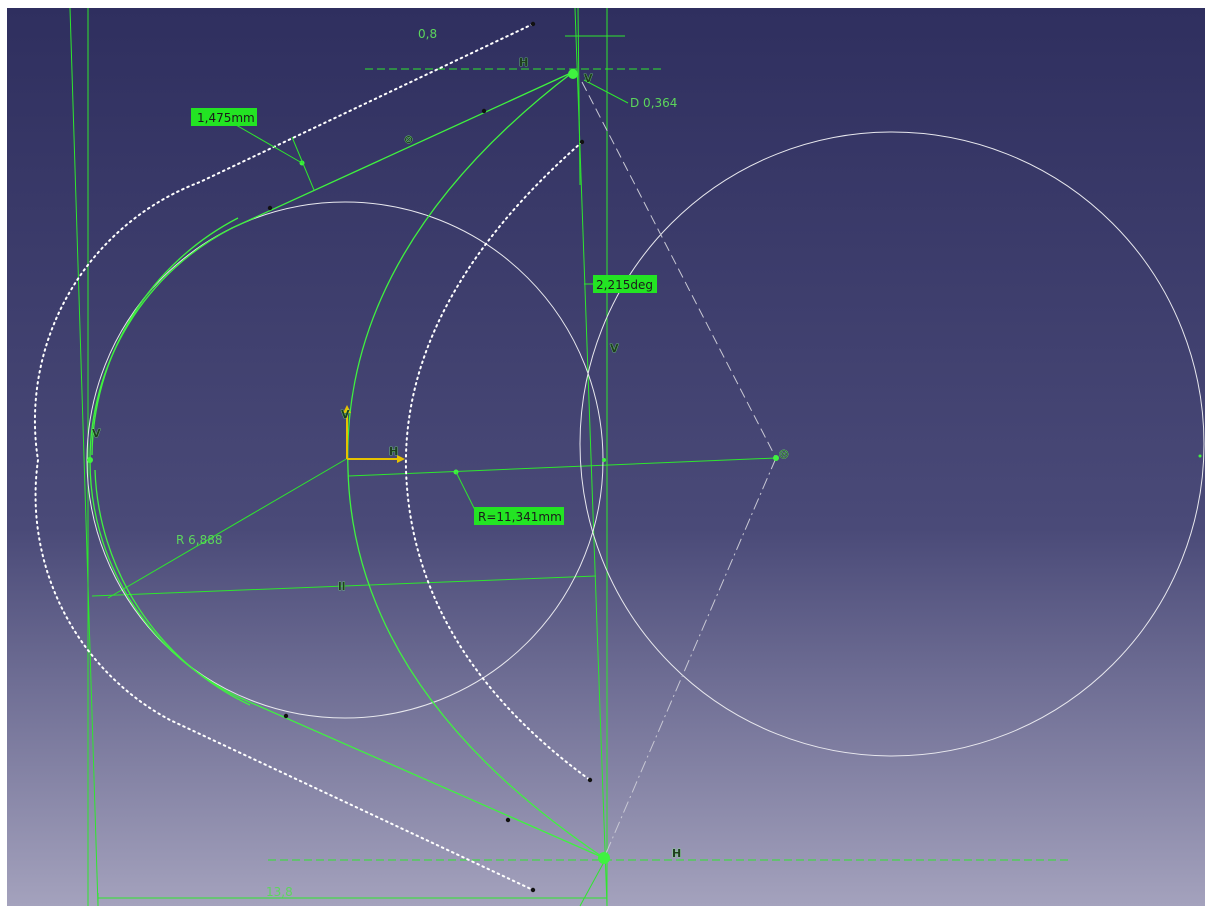 Image resolution: width=1207 pixels, height=910 pixels. Describe the element at coordinates (579, 96) in the screenshot. I see `vertical-axis-short` at that location.